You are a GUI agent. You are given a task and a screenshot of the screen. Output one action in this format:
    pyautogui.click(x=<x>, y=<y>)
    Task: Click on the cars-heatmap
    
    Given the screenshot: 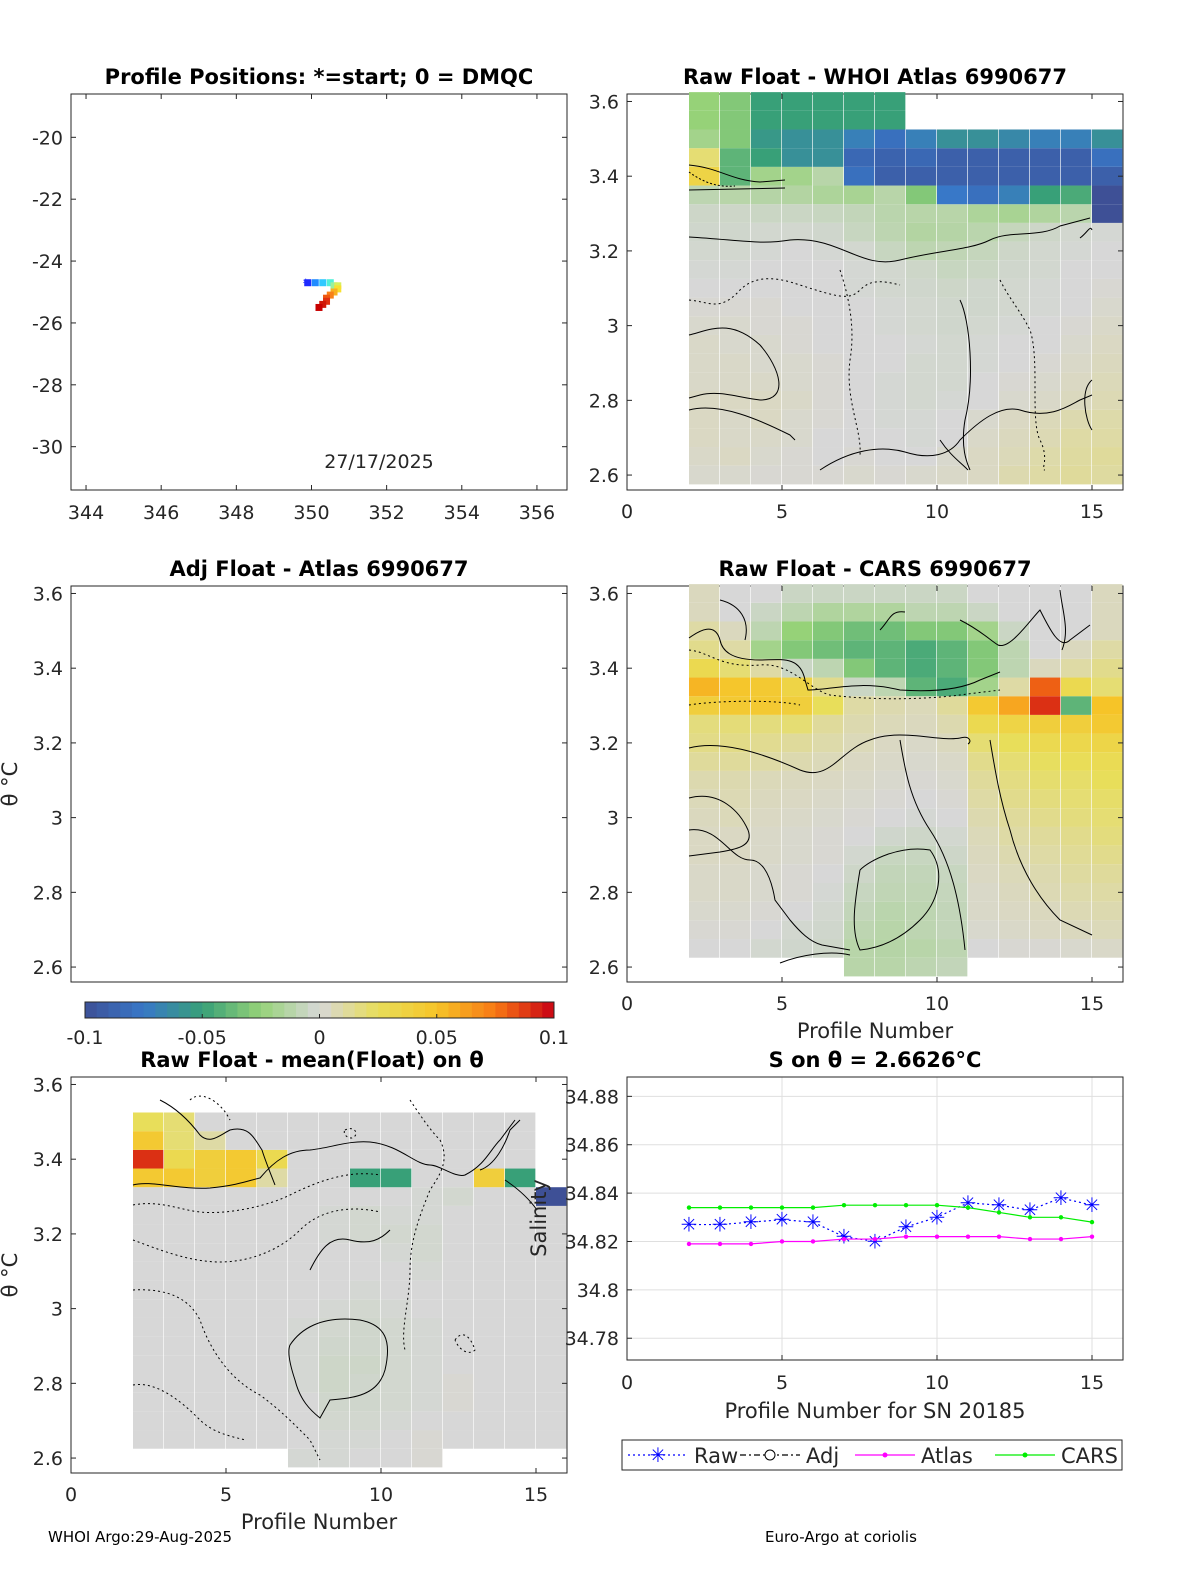 What is the action you would take?
    pyautogui.click(x=906, y=780)
    